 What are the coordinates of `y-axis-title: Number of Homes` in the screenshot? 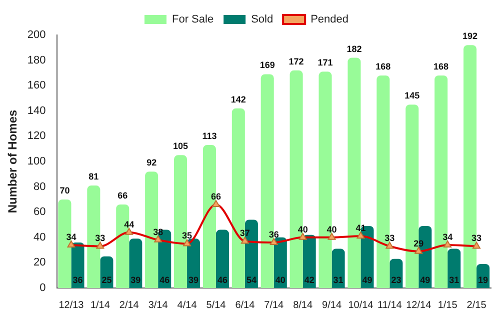 It's located at (13, 162).